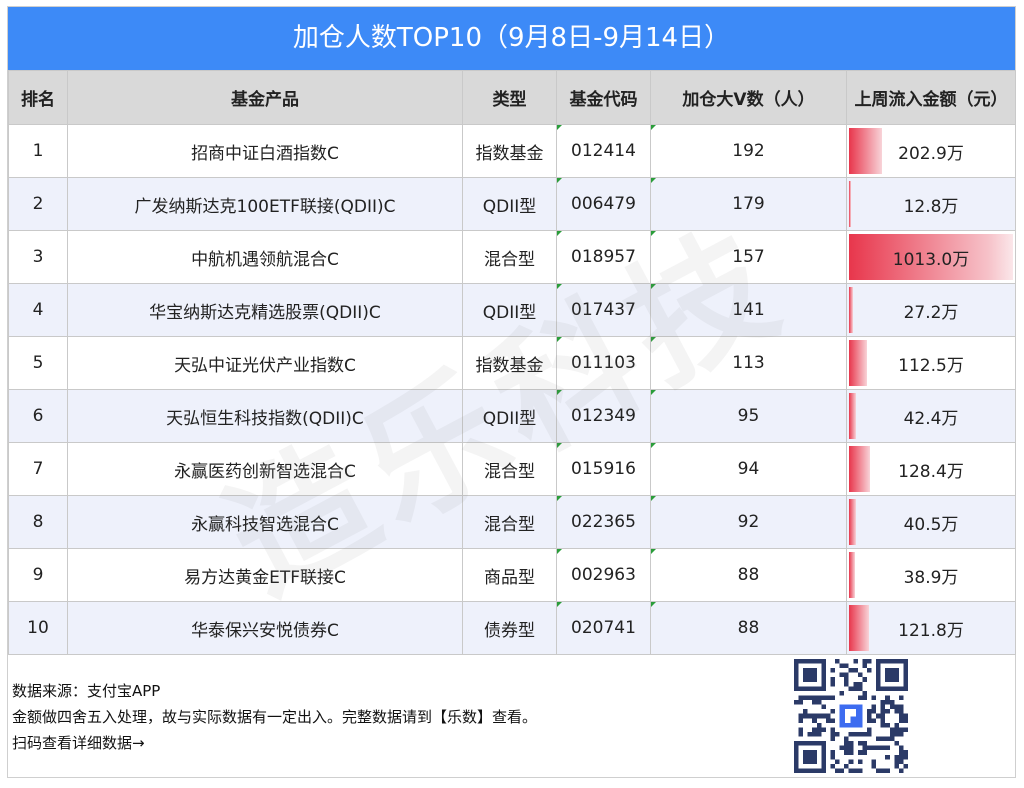 This screenshot has height=788, width=1024. Describe the element at coordinates (38, 575) in the screenshot. I see `cell-rank: 9` at that location.